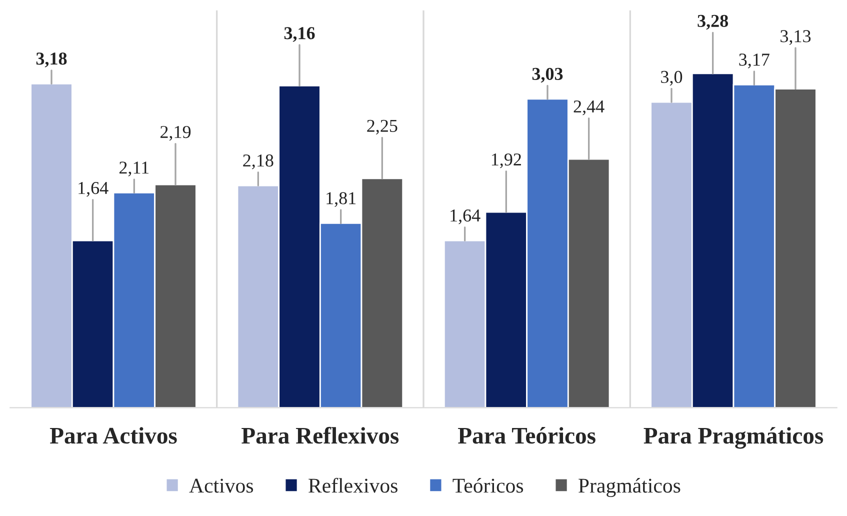  Describe the element at coordinates (51, 60) in the screenshot. I see `data-label: 3,18` at that location.